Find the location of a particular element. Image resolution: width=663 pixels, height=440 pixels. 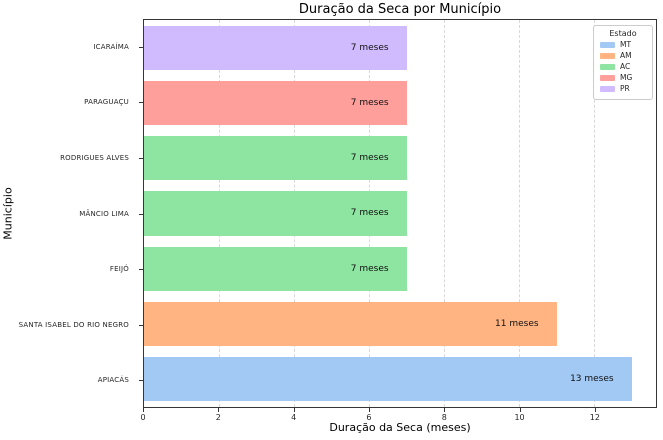

legend-label: AC is located at coordinates (625, 66).